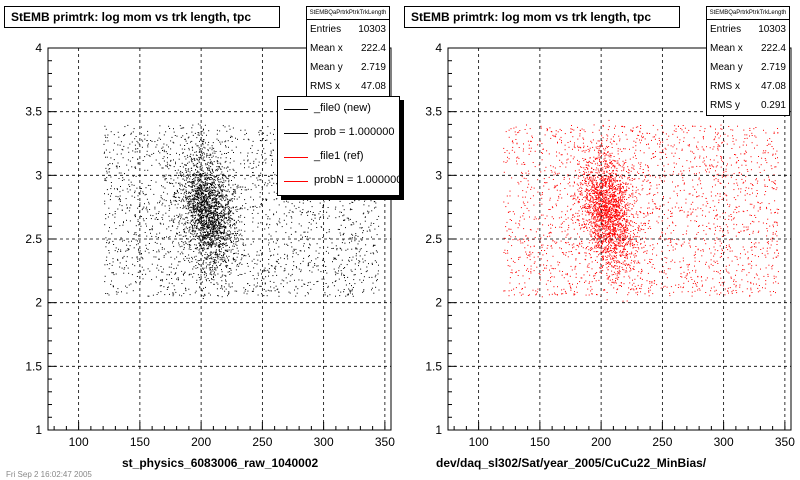  Describe the element at coordinates (326, 67) in the screenshot. I see `stats-label: Mean y` at that location.